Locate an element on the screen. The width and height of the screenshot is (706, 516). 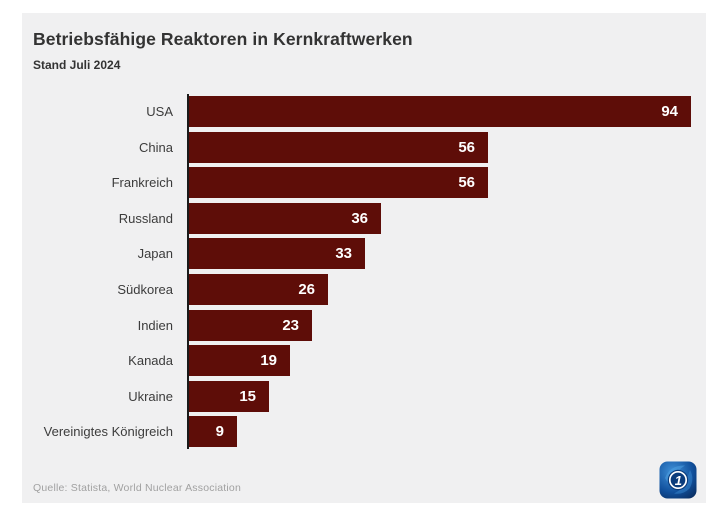
category-label: Frankreich is located at coordinates (142, 183).